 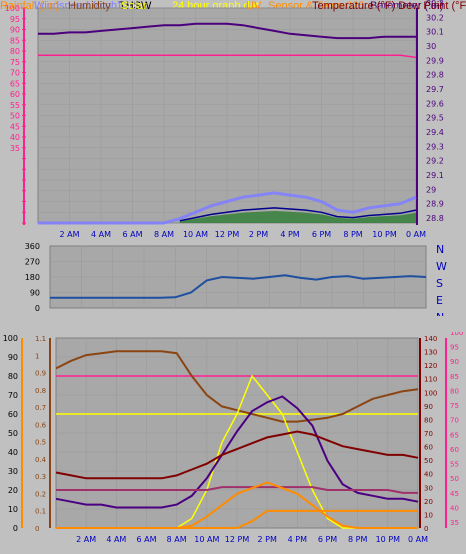 I want to click on humidity-tick: 40, so click(x=13, y=452).